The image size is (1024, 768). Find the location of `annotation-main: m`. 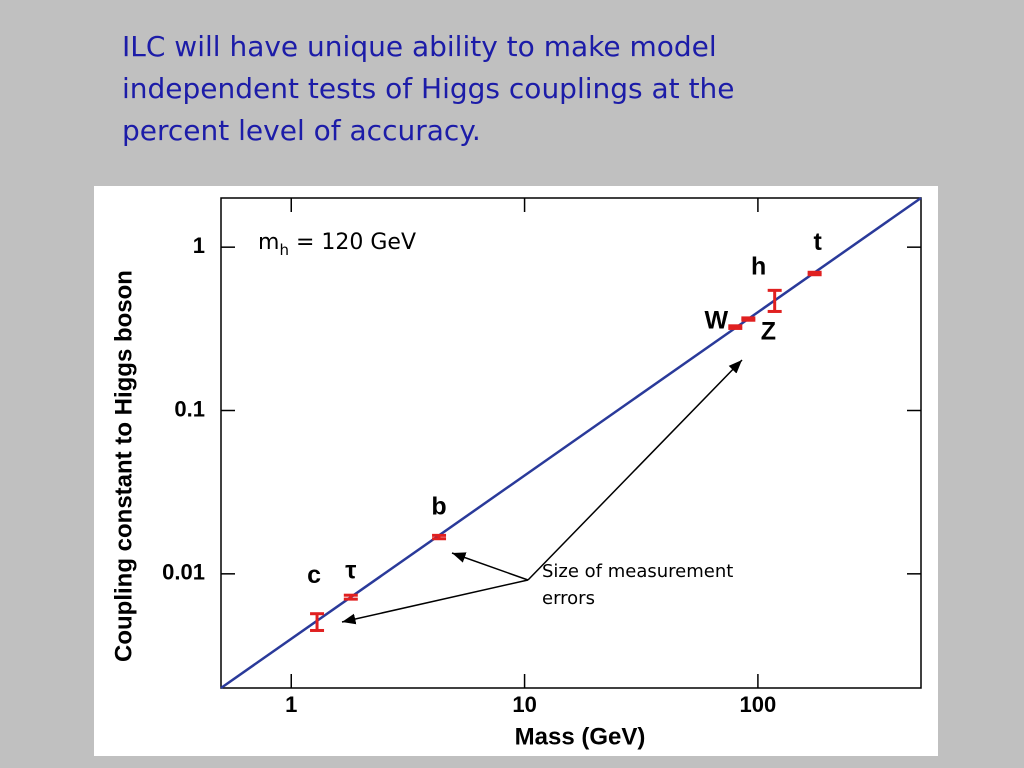

annotation-main: m is located at coordinates (268, 242).